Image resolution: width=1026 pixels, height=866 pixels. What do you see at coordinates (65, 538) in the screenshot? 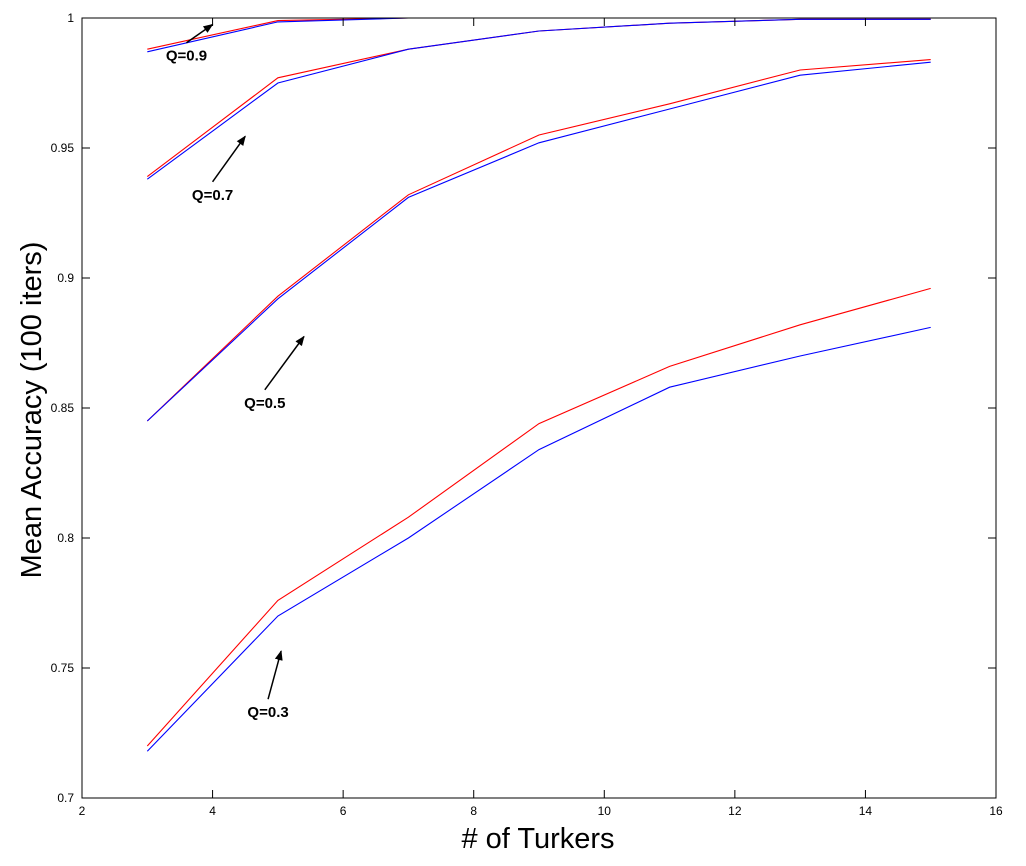
I see `y-tick-label: 0.8` at bounding box center [65, 538].